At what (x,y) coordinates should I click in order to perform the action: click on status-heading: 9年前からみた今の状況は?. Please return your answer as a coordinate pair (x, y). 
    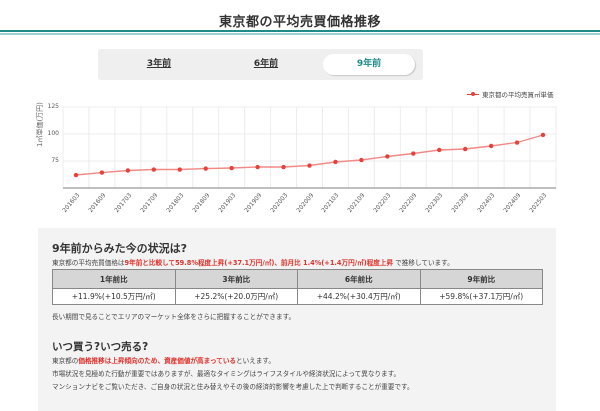
    Looking at the image, I should click on (120, 248).